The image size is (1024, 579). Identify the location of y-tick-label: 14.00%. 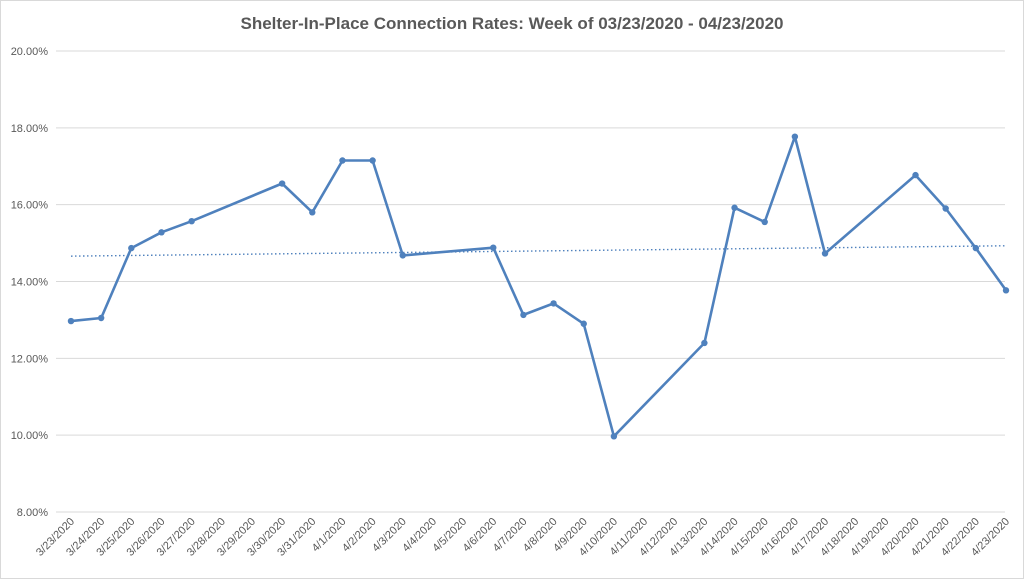
(30, 283).